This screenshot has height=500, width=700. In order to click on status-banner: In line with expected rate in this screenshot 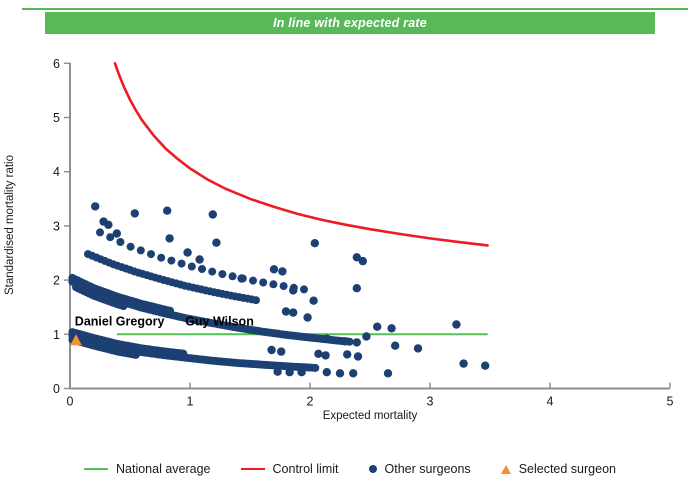, I will do `click(350, 23)`.